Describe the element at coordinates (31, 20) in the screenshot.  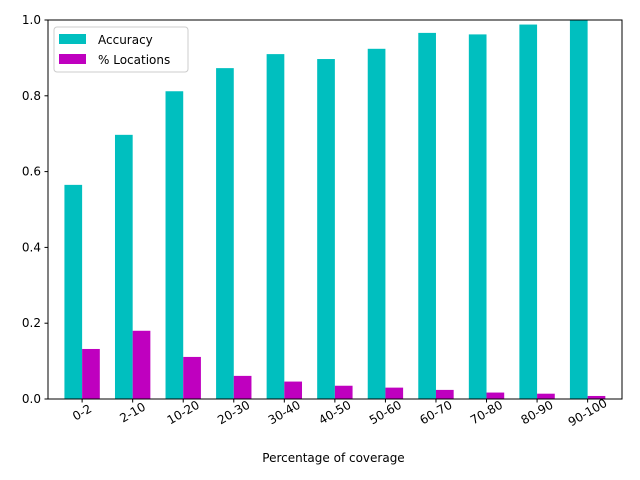
I see `y-tick-label-5: 1.0` at that location.